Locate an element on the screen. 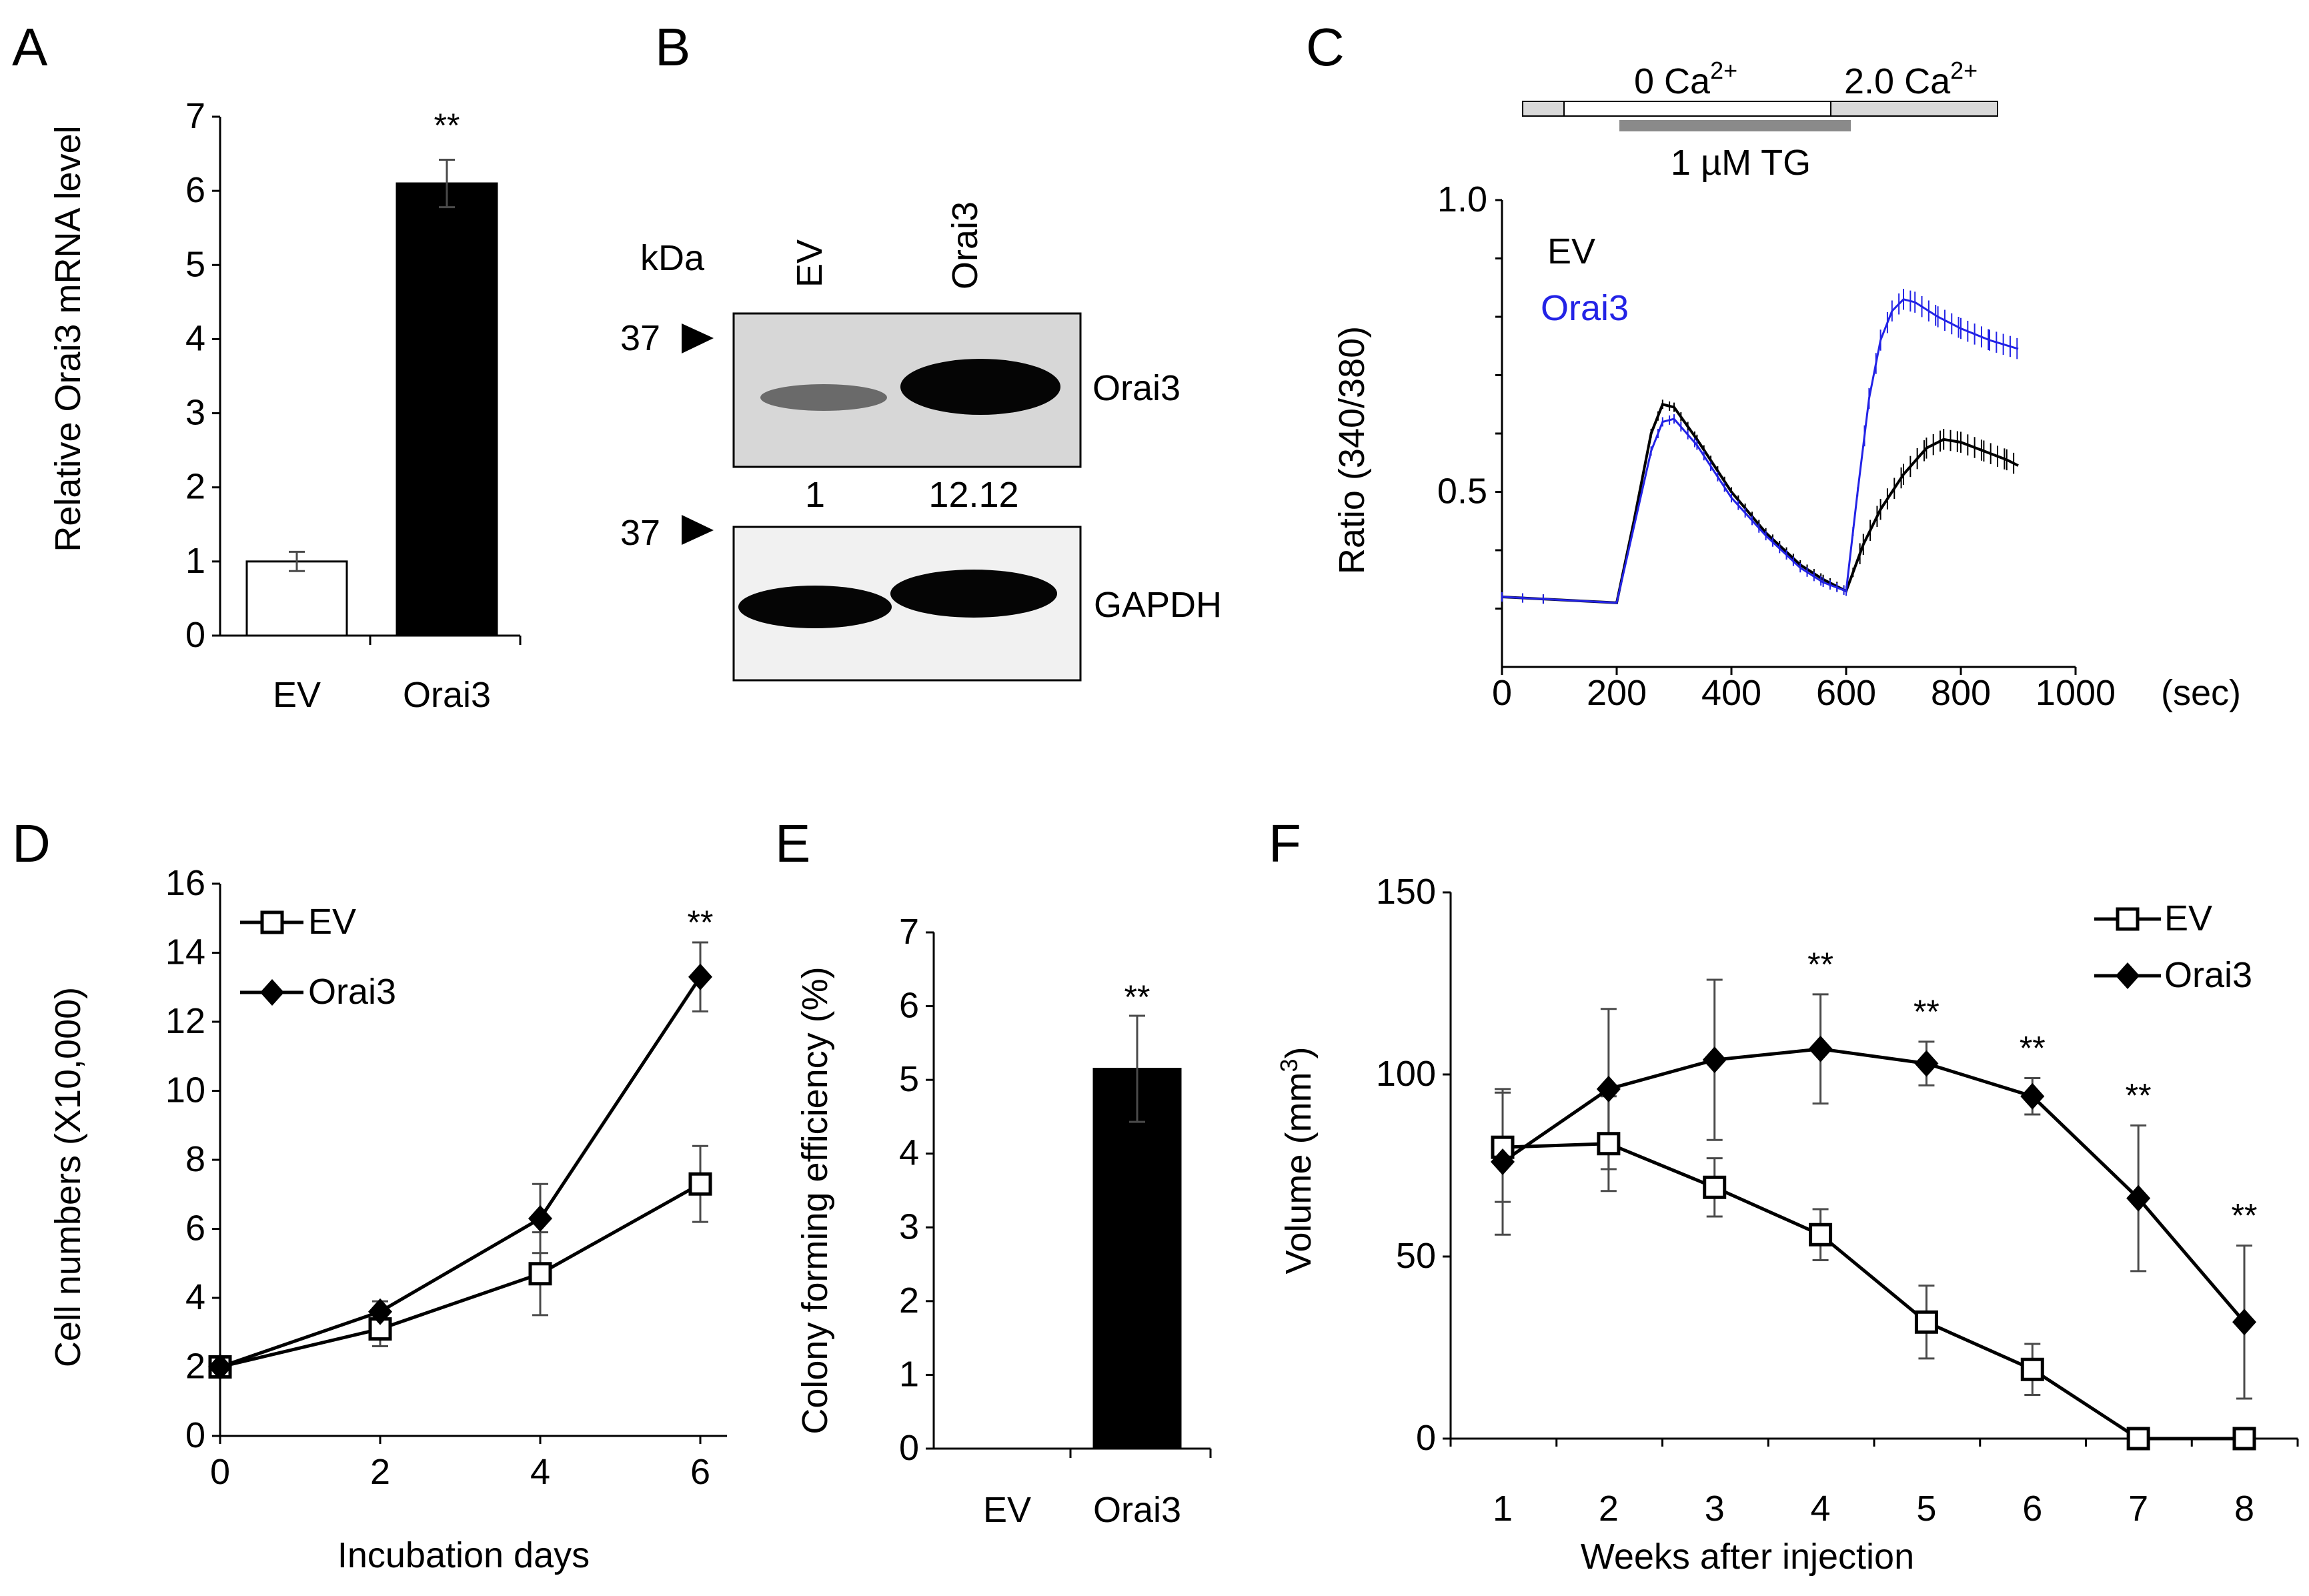 The height and width of the screenshot is (1596, 2309). chart-c-trace-ev is located at coordinates (1760, 503).